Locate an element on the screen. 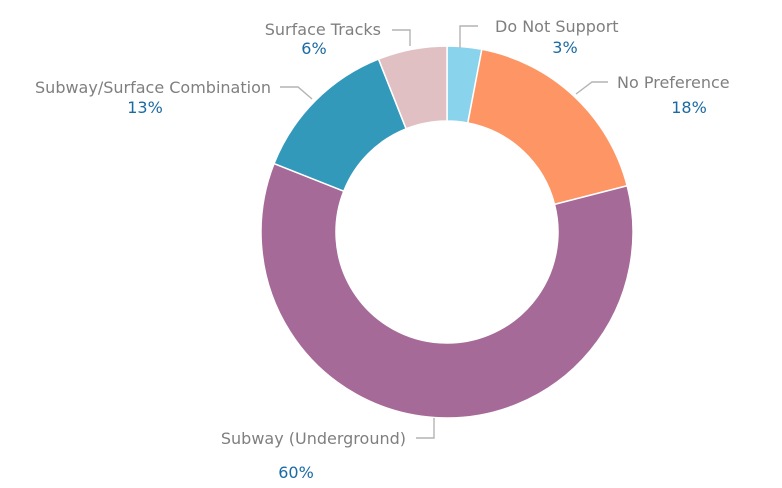  leader-line-surface-tracks is located at coordinates (401, 37).